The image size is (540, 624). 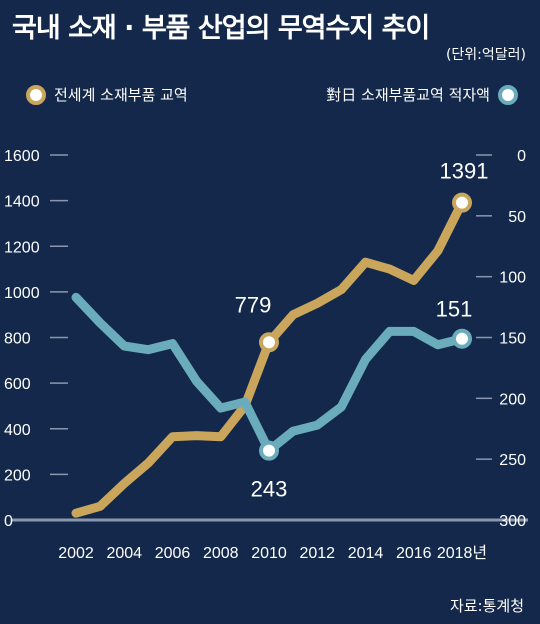 I want to click on legend-series-2: 對日 소재부품교역 적자액, so click(x=422, y=94).